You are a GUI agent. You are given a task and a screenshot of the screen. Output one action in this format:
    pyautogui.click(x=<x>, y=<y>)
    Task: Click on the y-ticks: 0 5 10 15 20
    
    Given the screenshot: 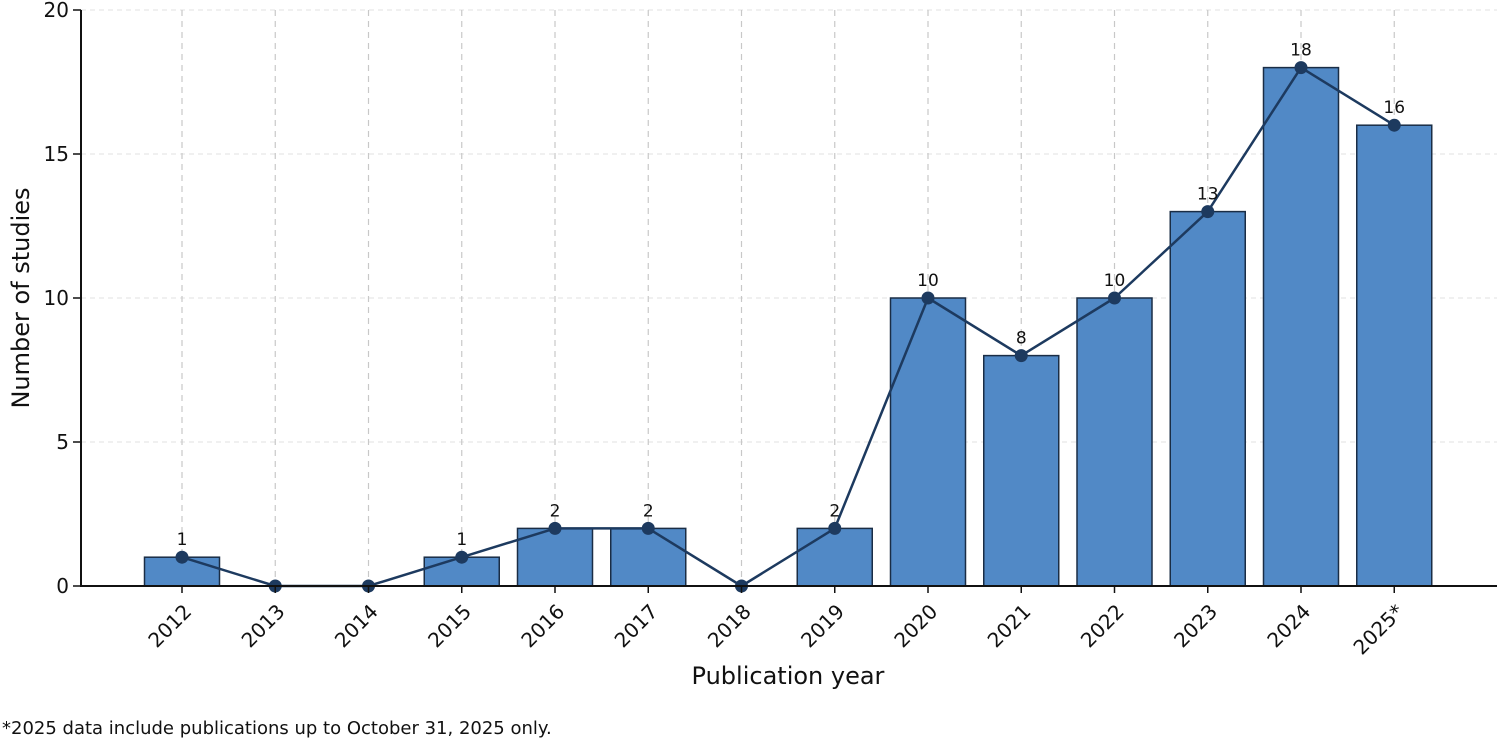 What is the action you would take?
    pyautogui.click(x=62, y=299)
    